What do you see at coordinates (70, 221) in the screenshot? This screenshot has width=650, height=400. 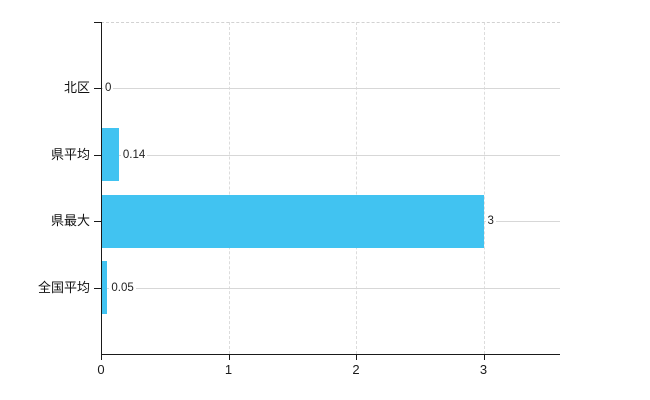 I see `category-label: 県最大` at bounding box center [70, 221].